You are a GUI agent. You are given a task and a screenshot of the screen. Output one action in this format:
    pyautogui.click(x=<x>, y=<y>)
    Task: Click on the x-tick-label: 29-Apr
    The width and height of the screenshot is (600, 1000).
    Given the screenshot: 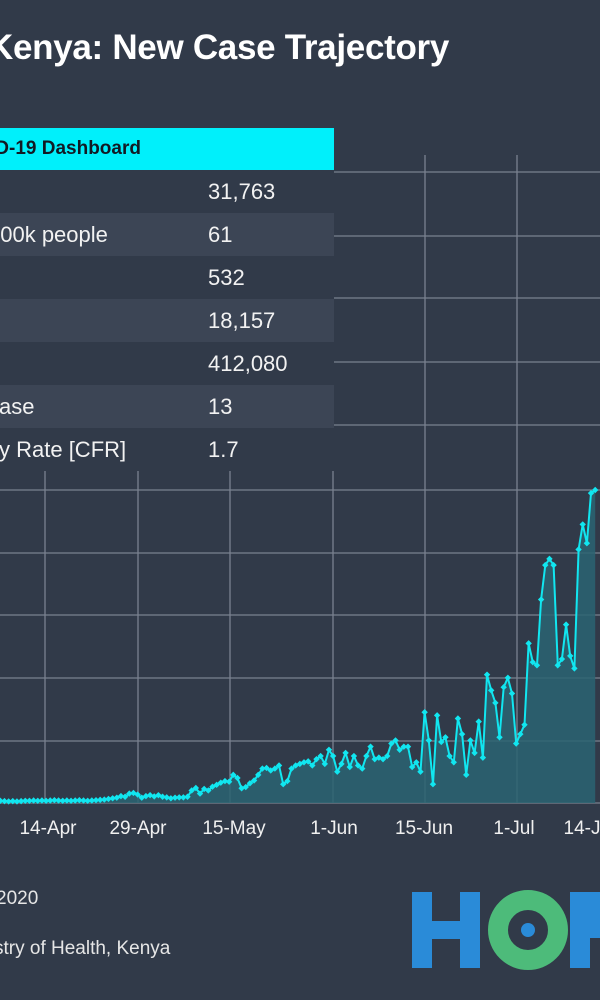 What is the action you would take?
    pyautogui.click(x=138, y=828)
    